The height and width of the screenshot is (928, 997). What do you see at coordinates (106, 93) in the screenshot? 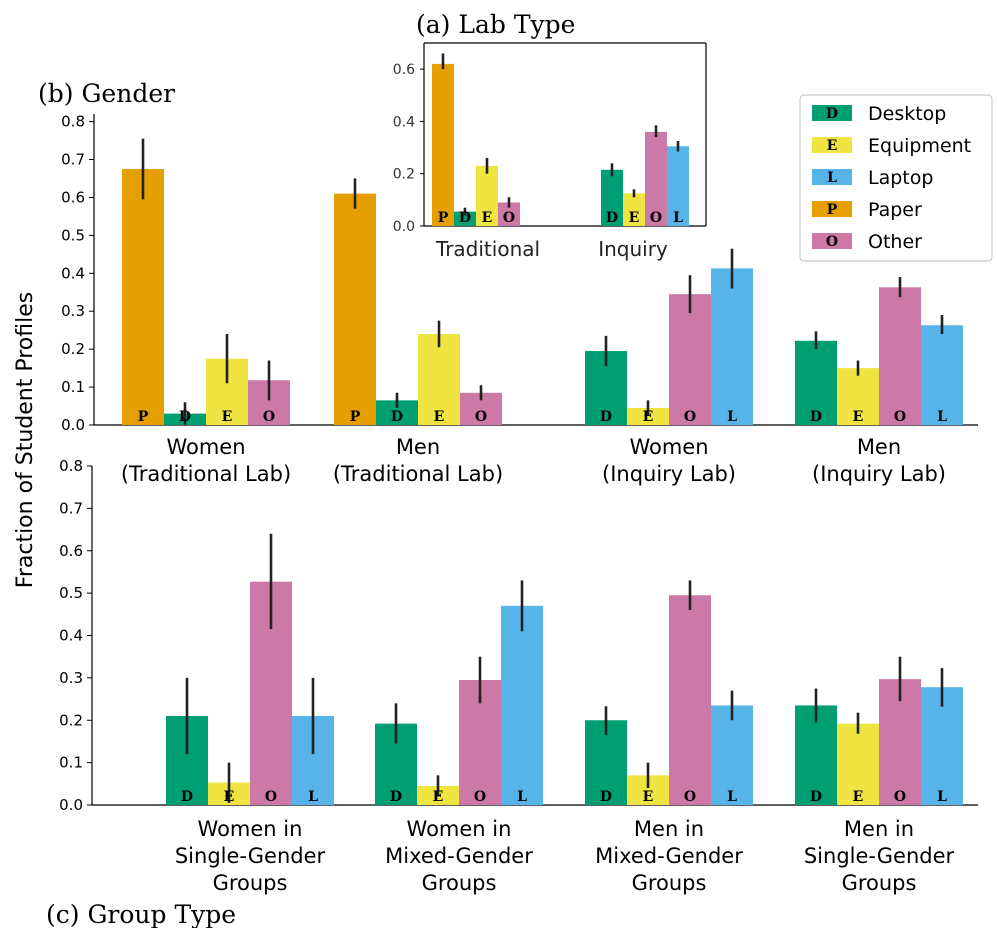
I see `panel-b-title: (b) Gender` at bounding box center [106, 93].